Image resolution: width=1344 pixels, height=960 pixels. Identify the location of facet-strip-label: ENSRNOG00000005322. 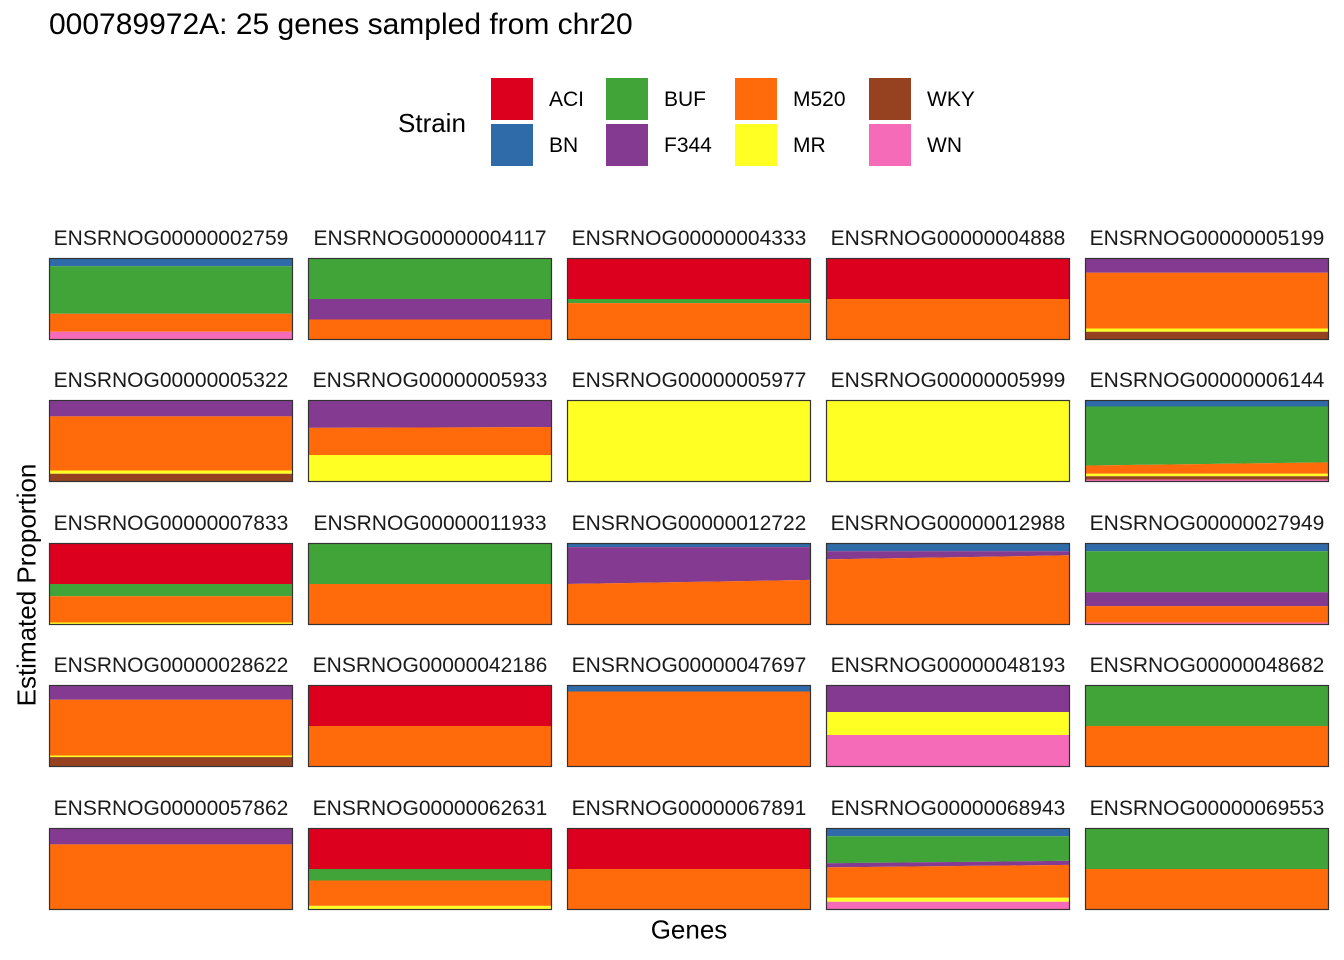
(171, 380).